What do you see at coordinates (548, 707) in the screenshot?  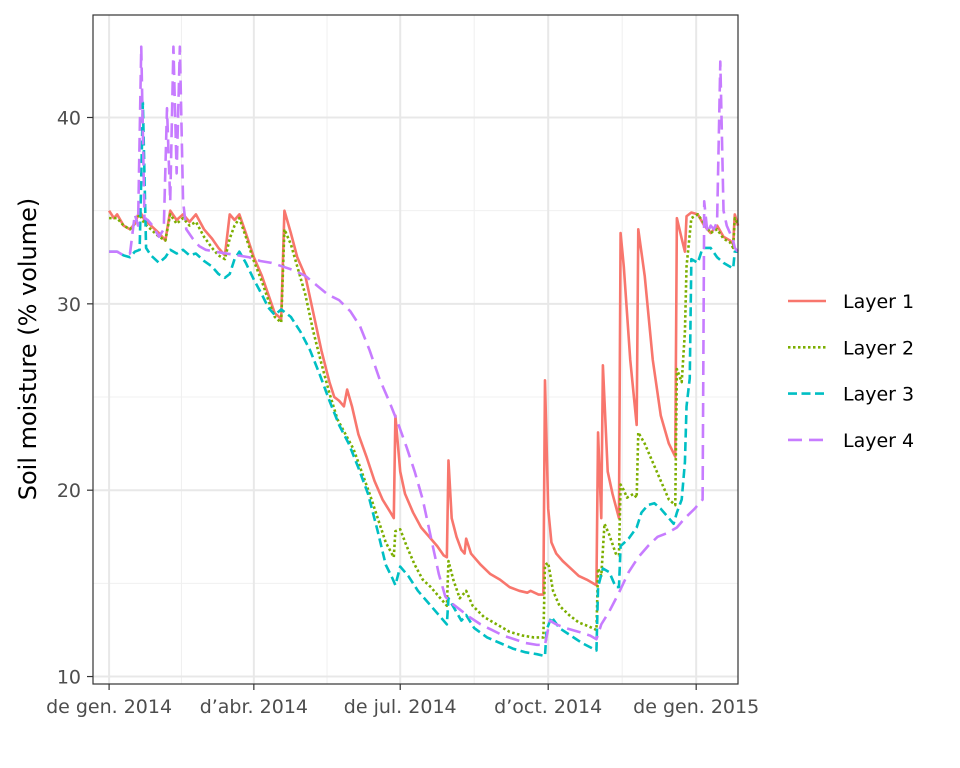 I see `x-tick-label: d’oct. 2014` at bounding box center [548, 707].